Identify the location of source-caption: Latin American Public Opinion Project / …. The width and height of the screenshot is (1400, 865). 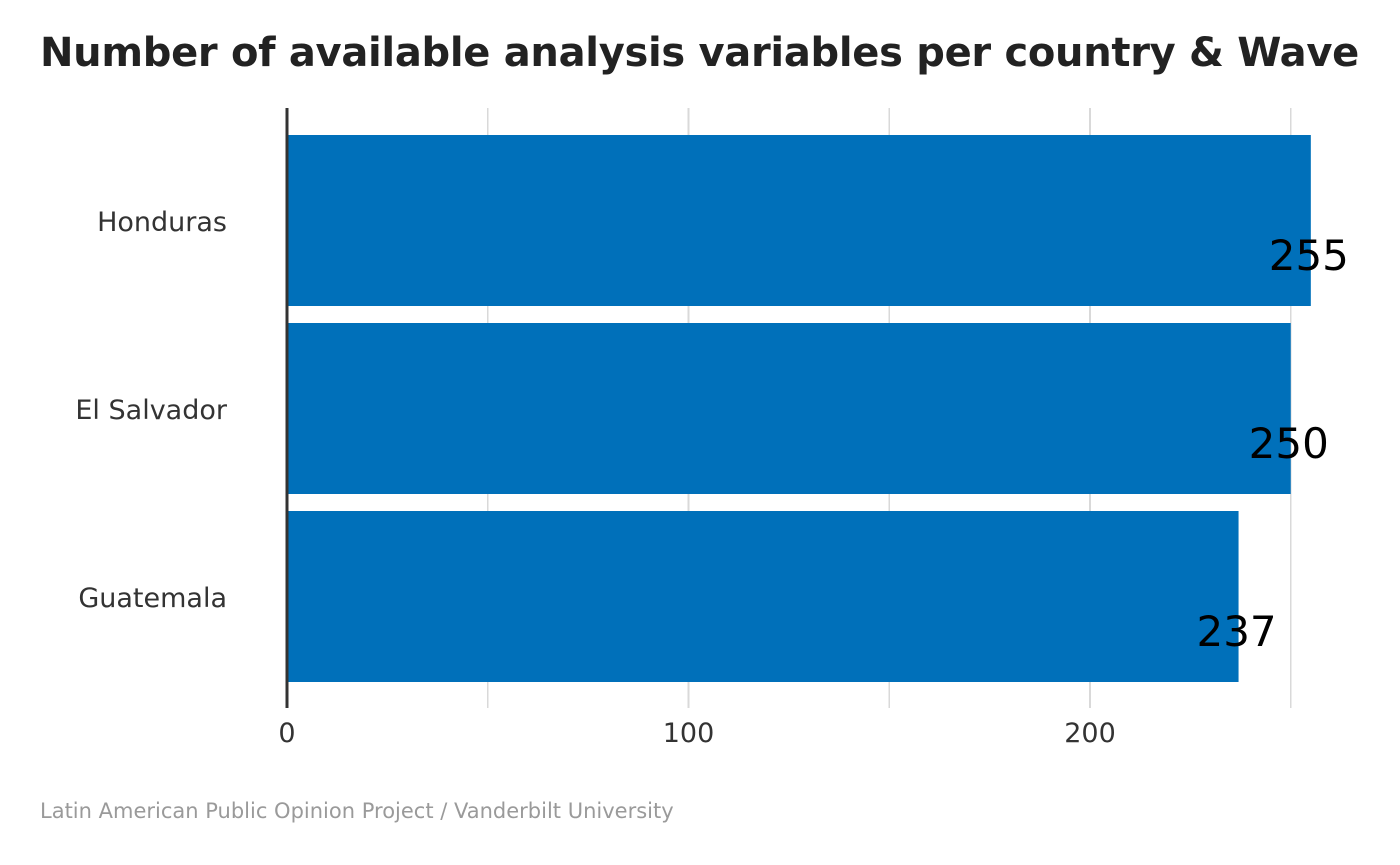
(357, 811).